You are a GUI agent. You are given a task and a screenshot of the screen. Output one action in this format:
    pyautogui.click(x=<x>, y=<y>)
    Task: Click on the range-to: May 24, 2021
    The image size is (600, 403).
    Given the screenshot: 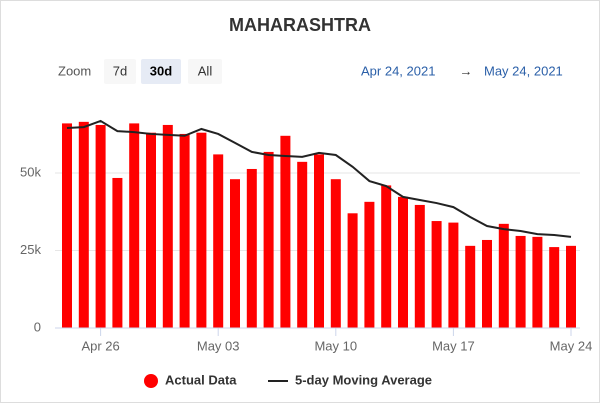 What is the action you would take?
    pyautogui.click(x=523, y=70)
    